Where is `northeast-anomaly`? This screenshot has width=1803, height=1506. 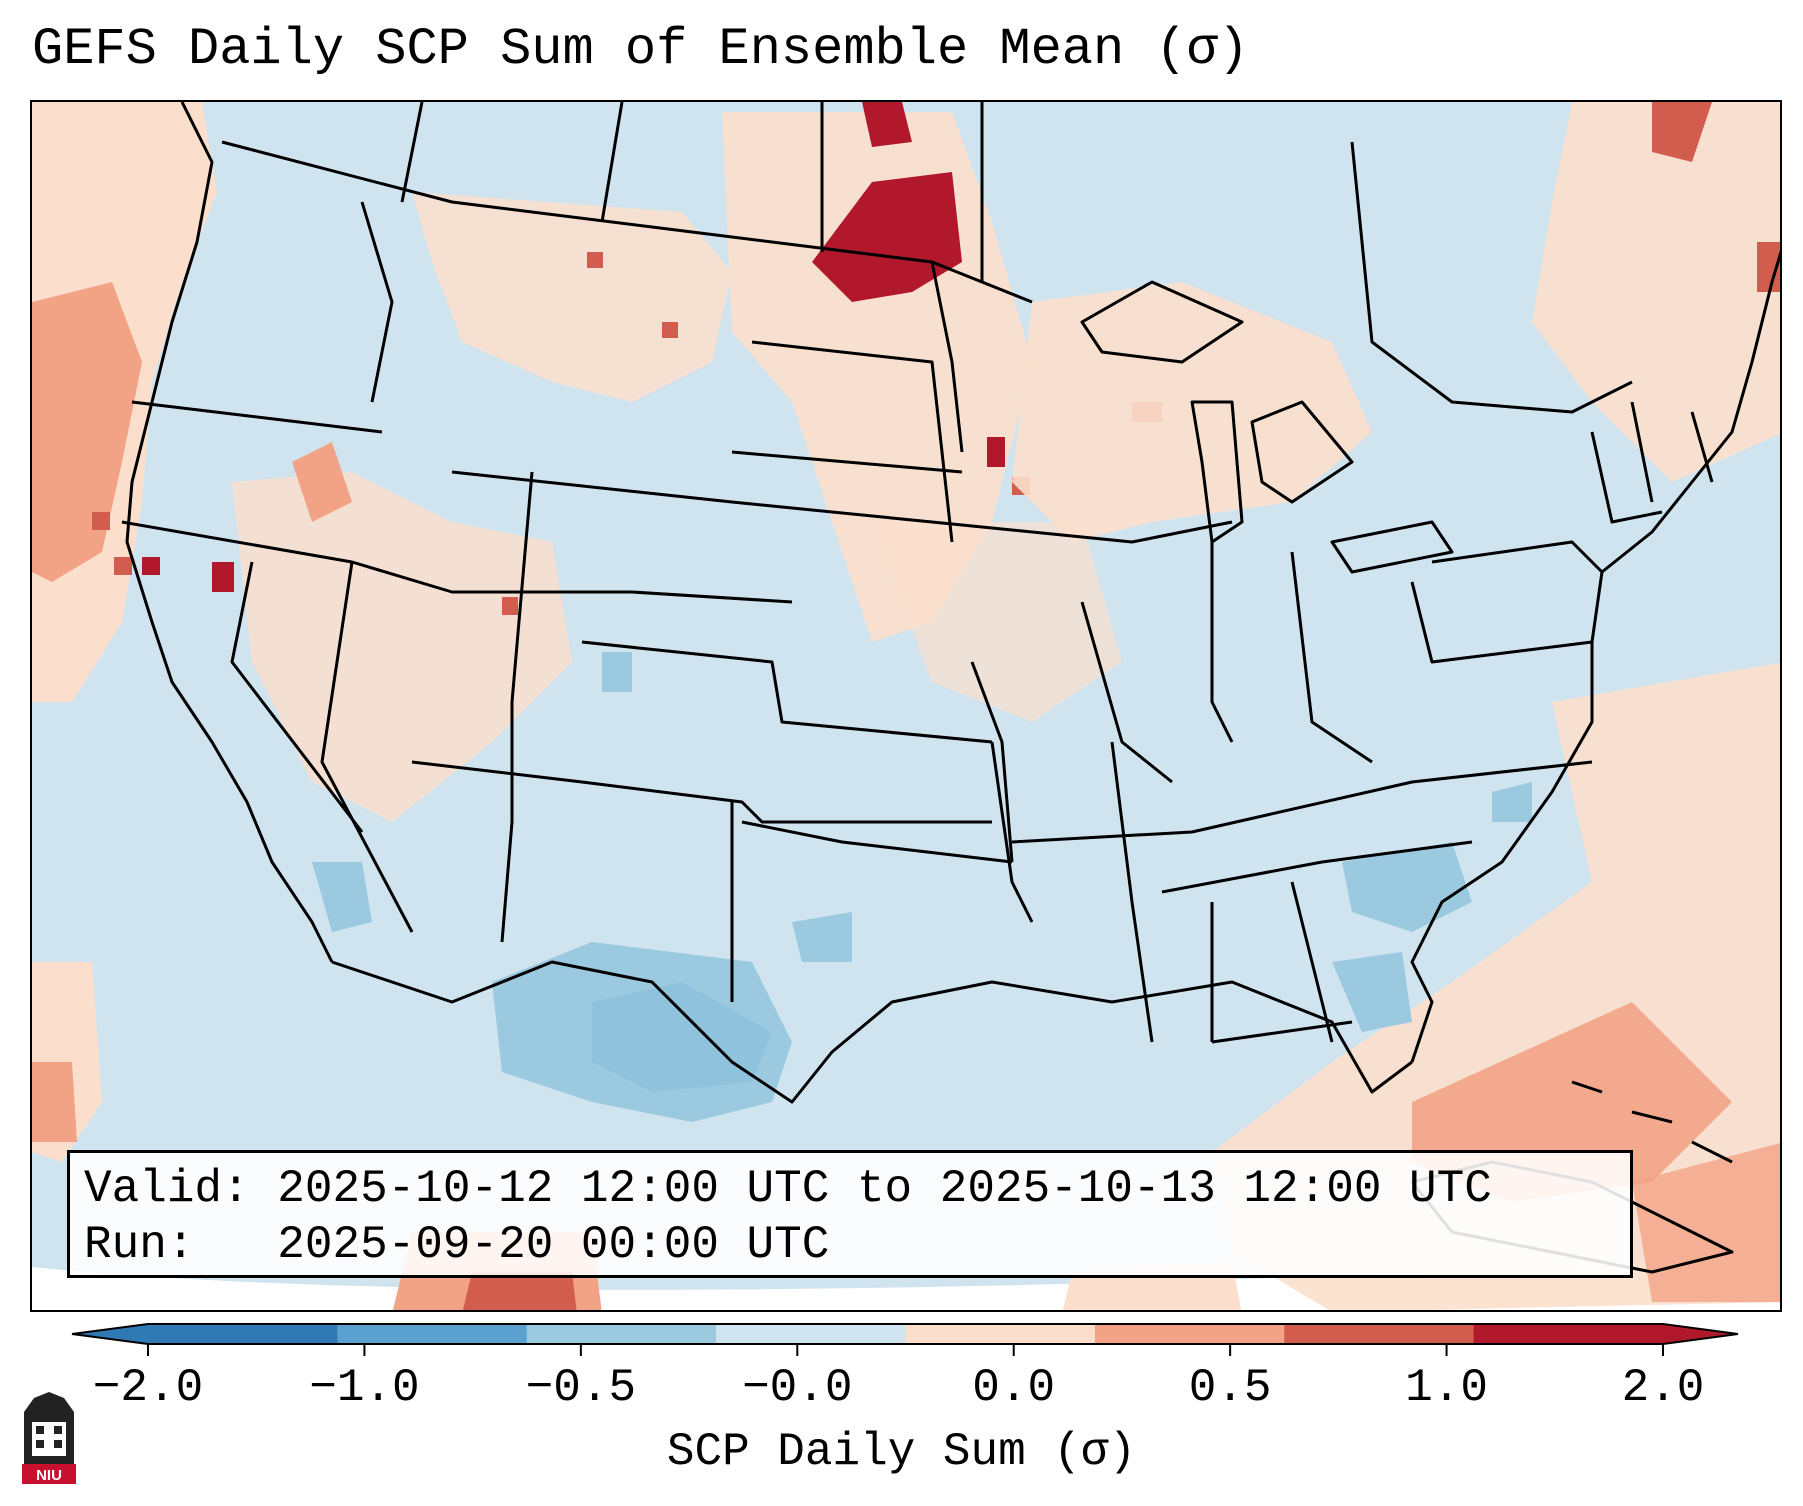 northeast-anomaly is located at coordinates (1656, 292).